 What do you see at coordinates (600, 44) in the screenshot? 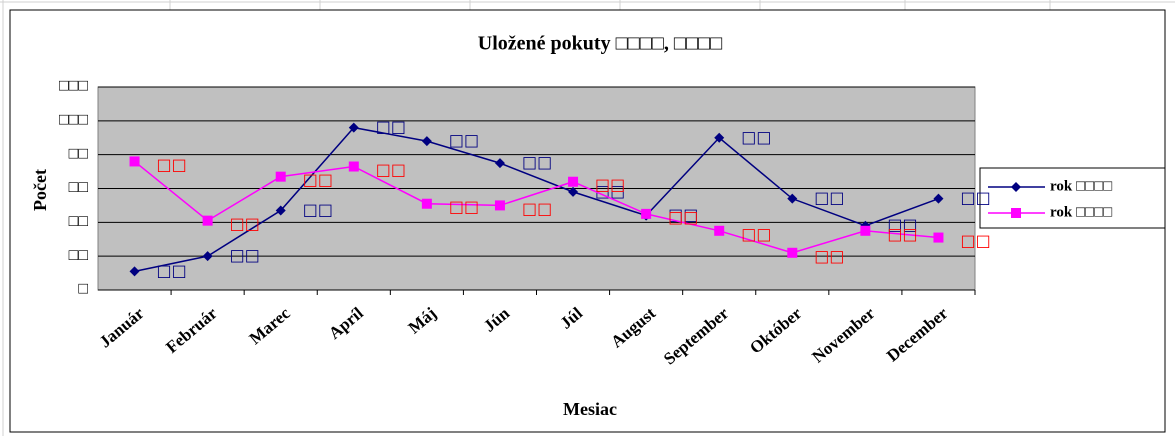
I see `chart-title: Uložené pokuty □□□□, □□□□` at bounding box center [600, 44].